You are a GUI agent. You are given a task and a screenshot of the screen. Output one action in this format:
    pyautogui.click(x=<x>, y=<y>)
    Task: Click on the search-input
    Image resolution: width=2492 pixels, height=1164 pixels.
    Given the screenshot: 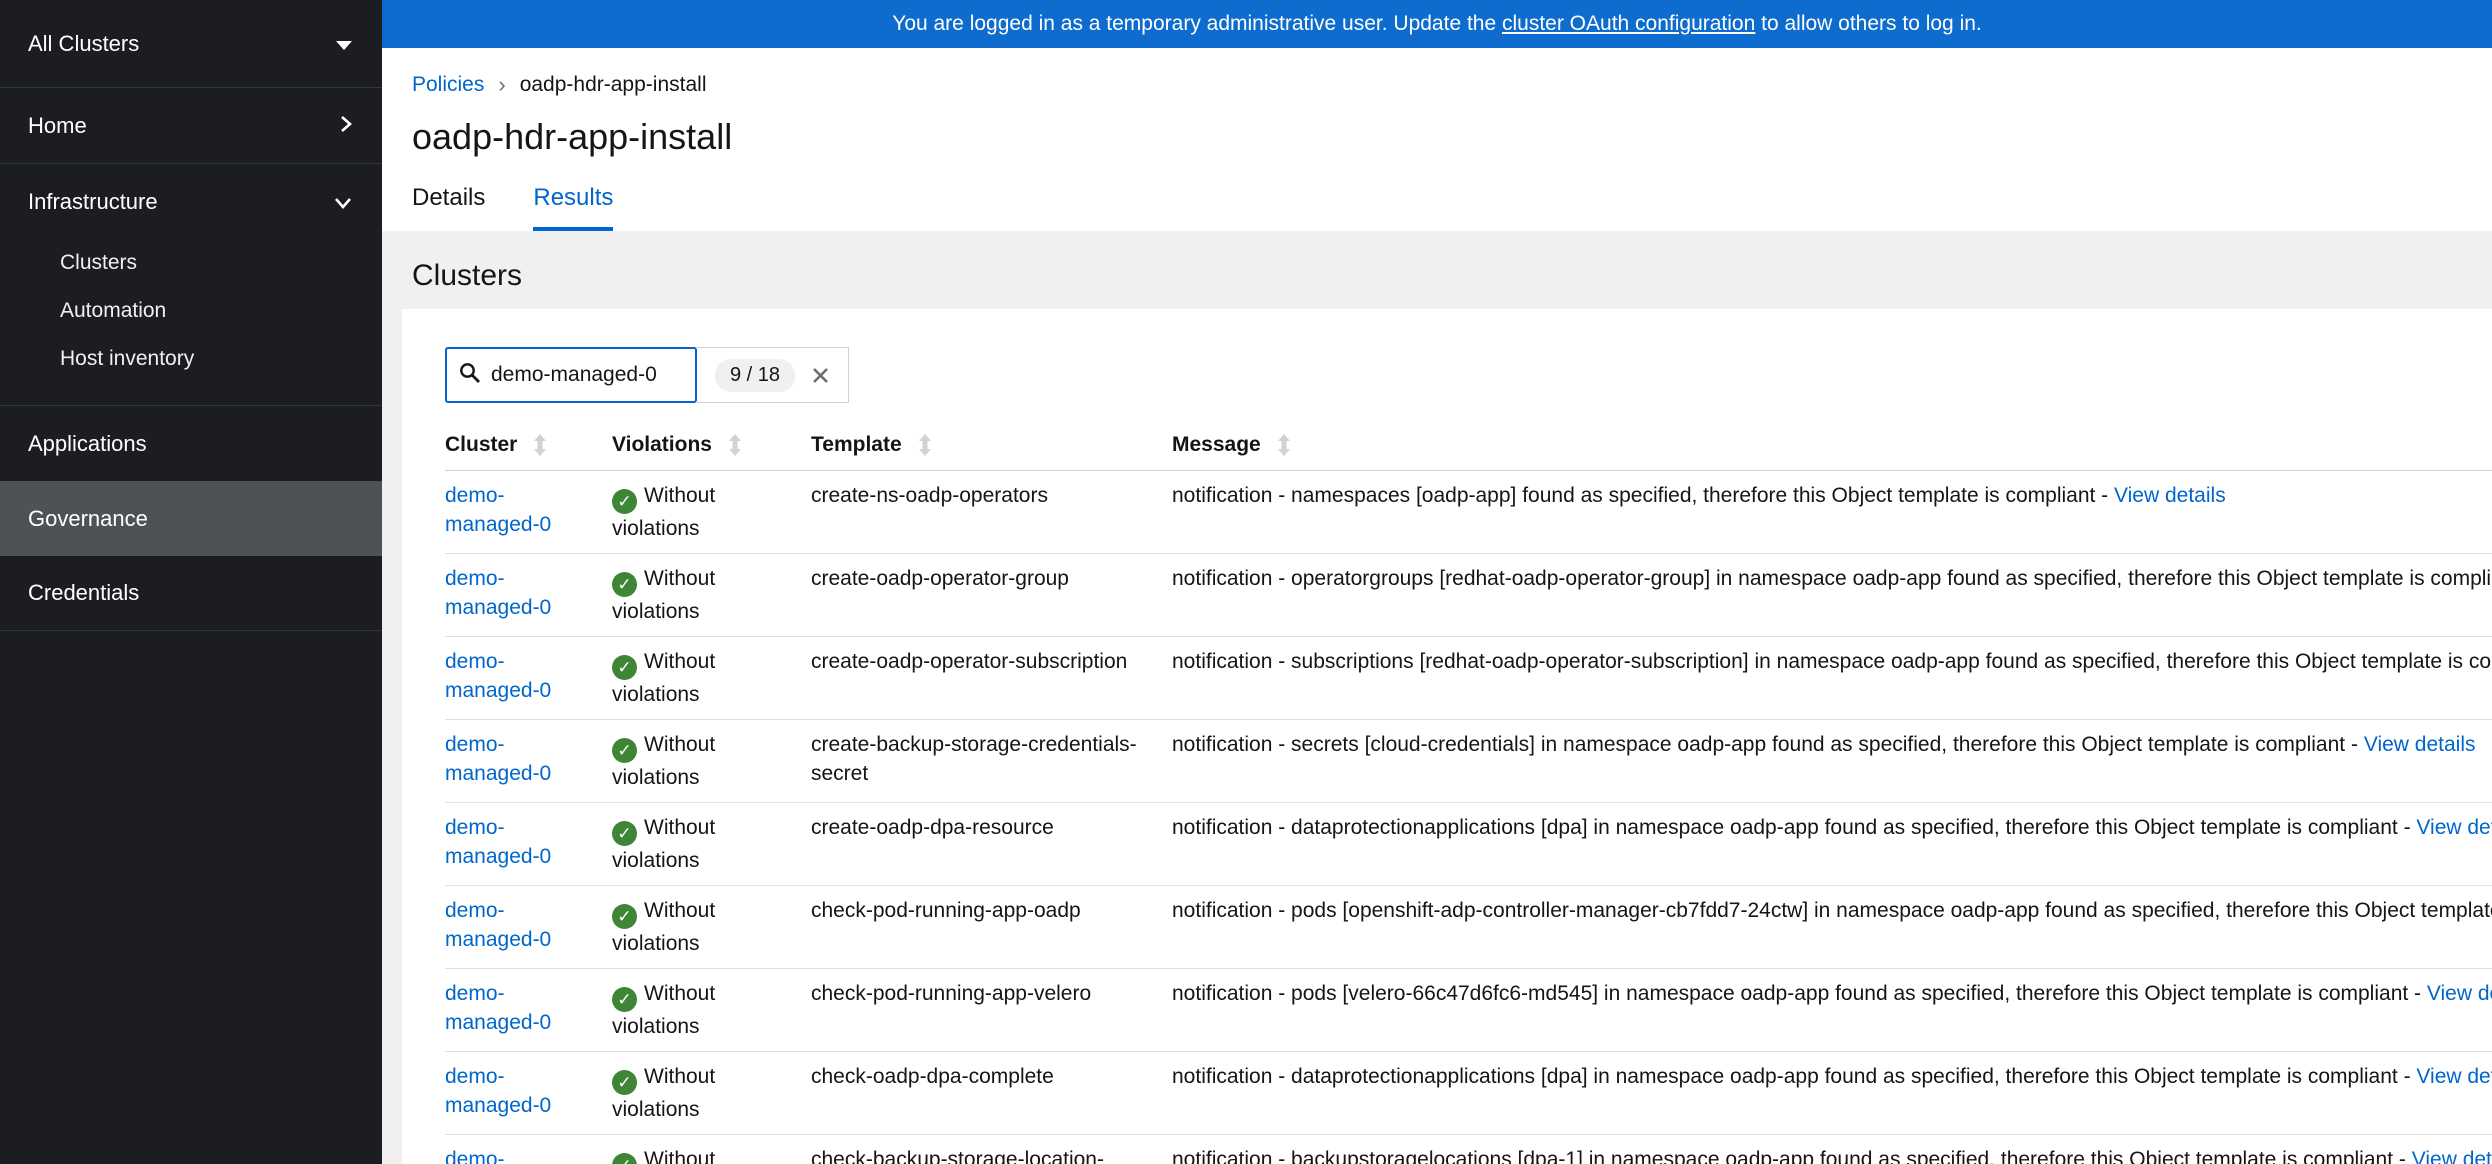 What is the action you would take?
    pyautogui.click(x=587, y=375)
    